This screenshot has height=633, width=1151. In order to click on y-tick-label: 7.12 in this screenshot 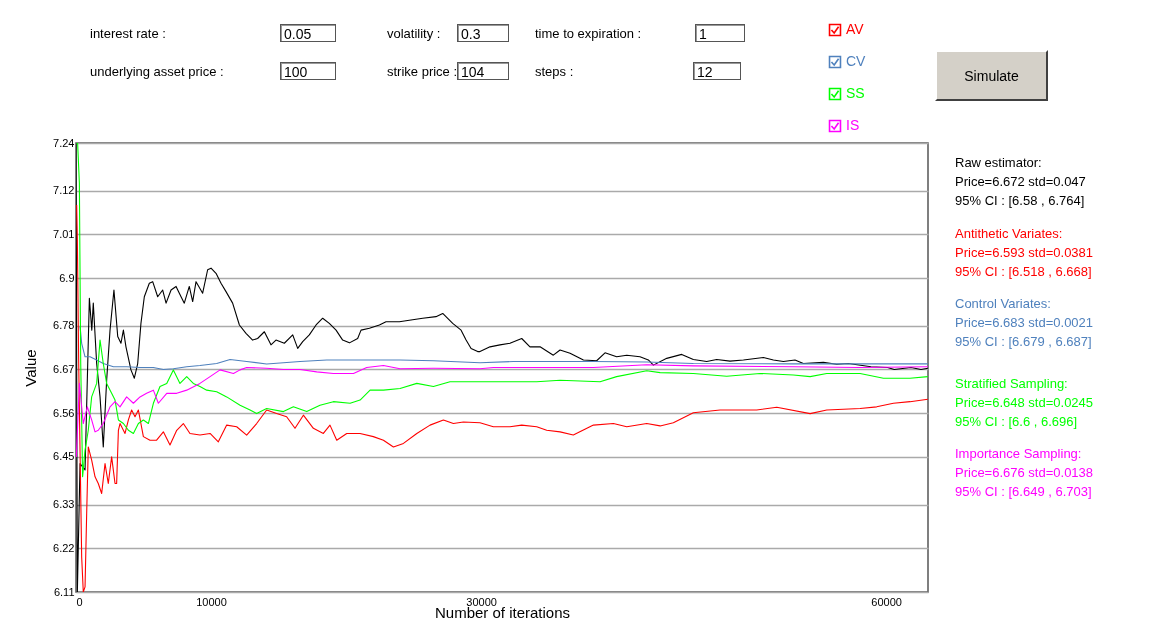, I will do `click(64, 190)`.